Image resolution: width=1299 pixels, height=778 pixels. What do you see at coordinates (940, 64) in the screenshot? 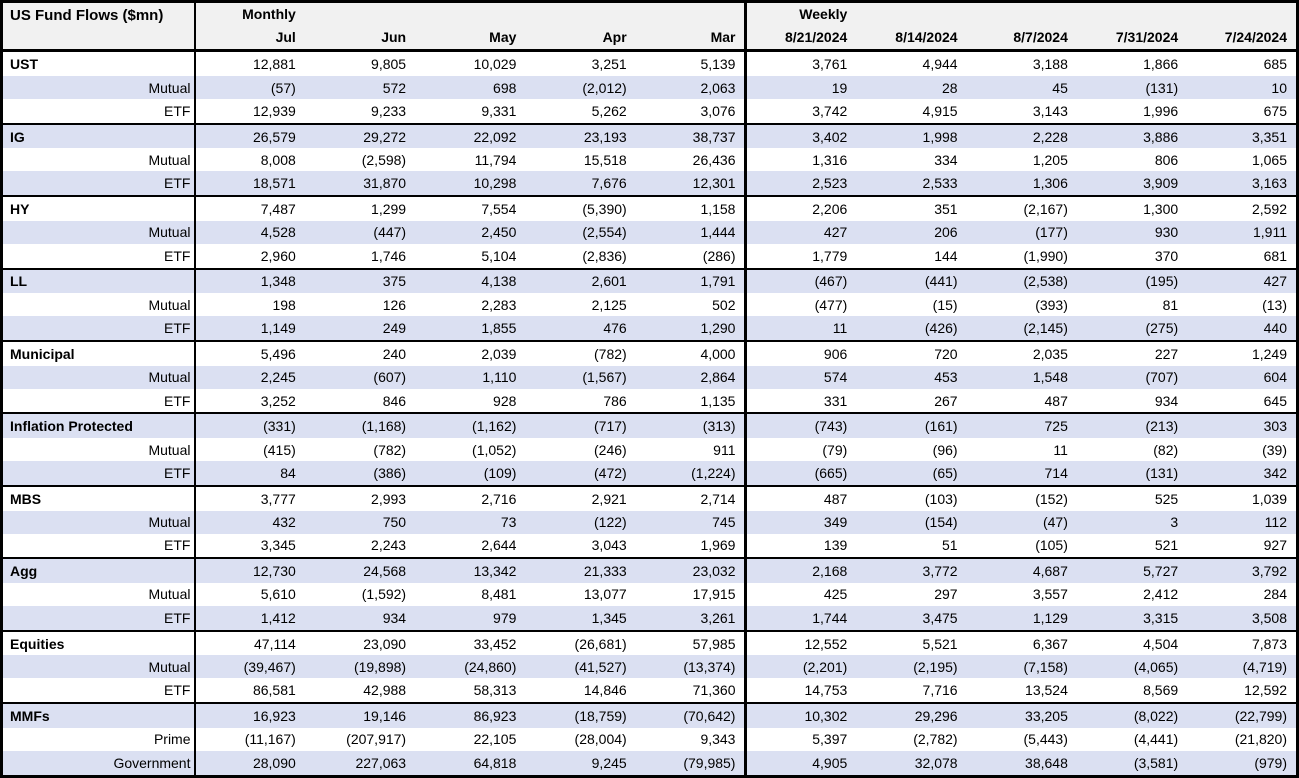
I see `cell-value: 4,944` at bounding box center [940, 64].